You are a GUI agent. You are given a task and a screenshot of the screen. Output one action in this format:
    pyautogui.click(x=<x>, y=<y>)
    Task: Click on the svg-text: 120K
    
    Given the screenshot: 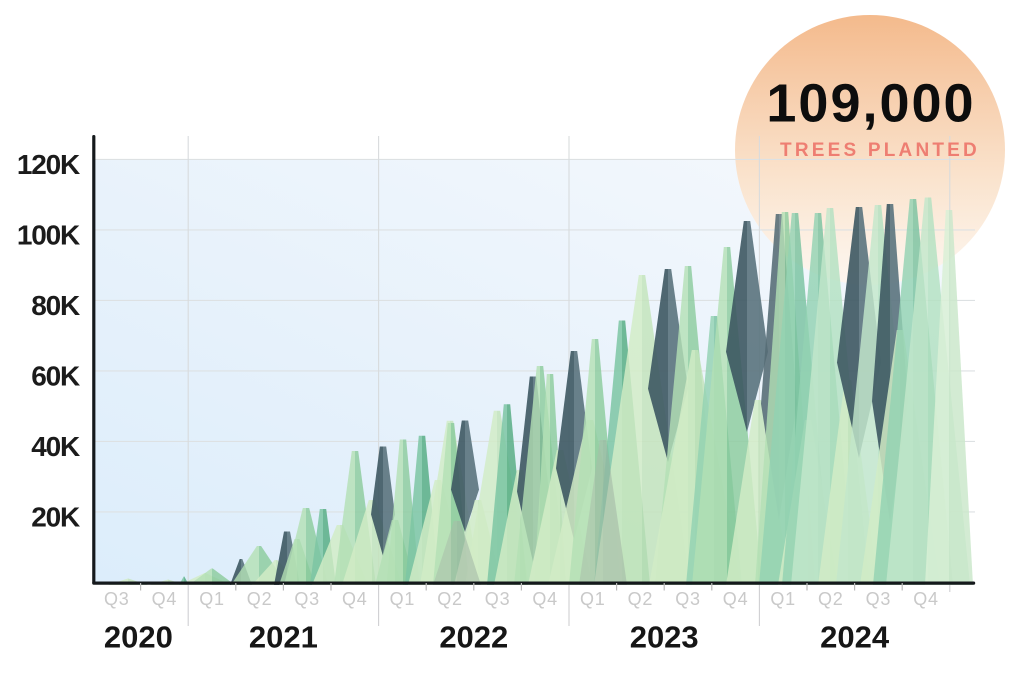 What is the action you would take?
    pyautogui.click(x=48, y=164)
    